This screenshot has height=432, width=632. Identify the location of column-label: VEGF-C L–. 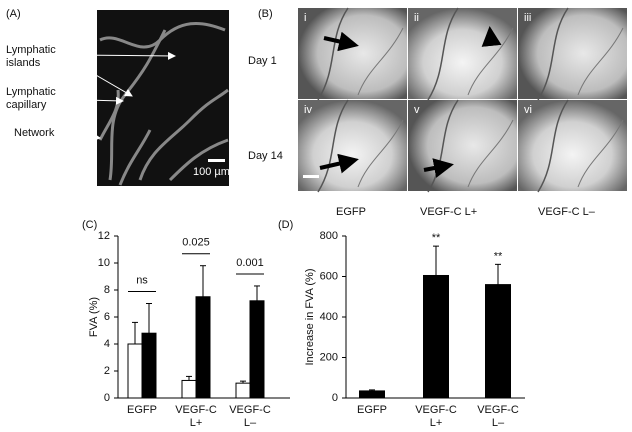
(566, 212).